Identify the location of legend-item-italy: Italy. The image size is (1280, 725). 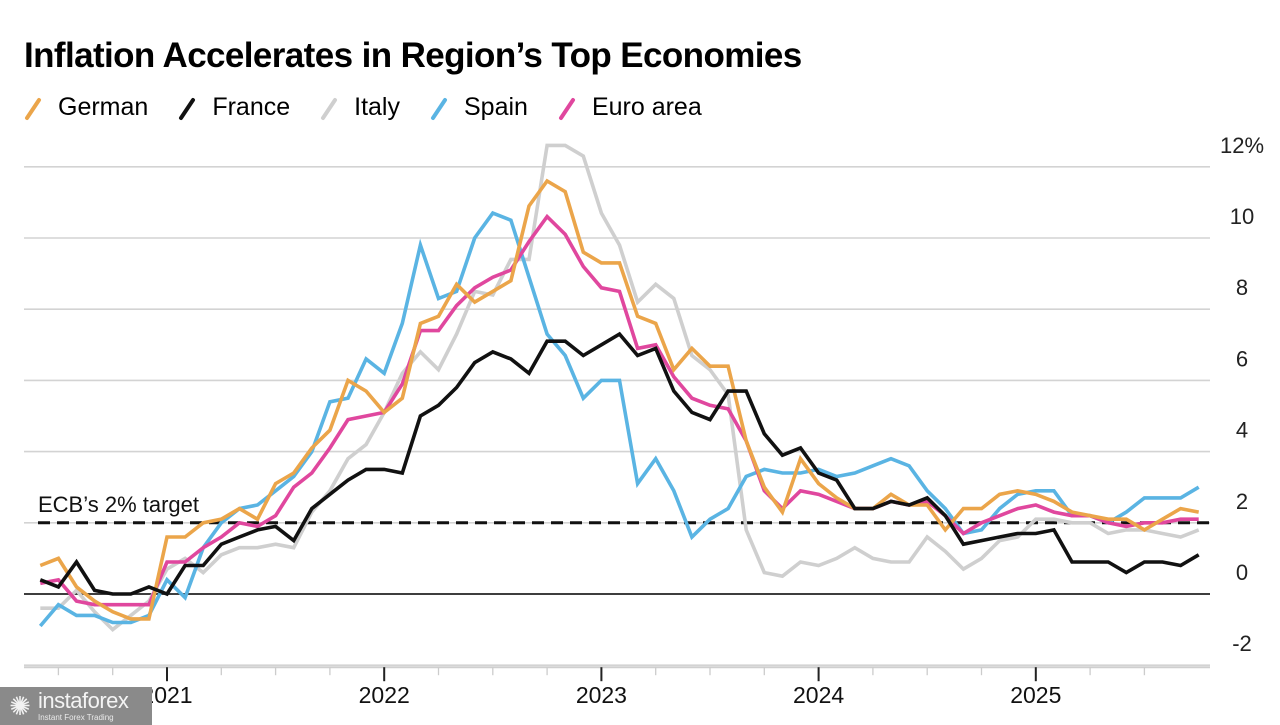
(360, 107).